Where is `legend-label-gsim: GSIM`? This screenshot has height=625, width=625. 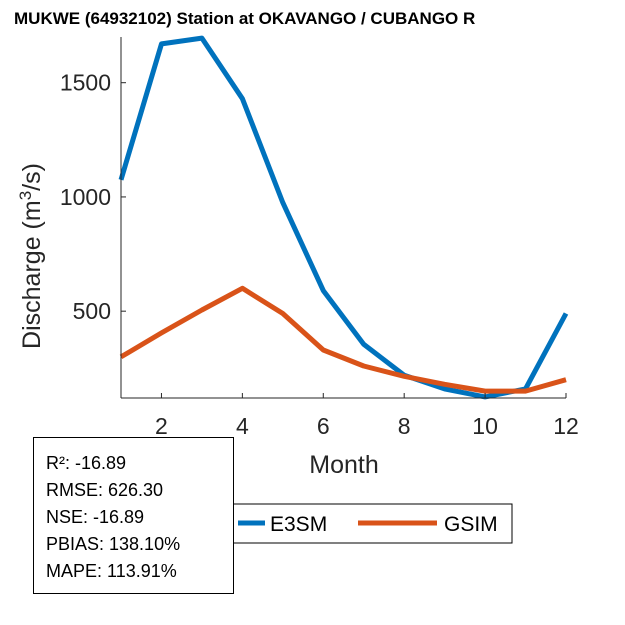
legend-label-gsim: GSIM is located at coordinates (471, 524).